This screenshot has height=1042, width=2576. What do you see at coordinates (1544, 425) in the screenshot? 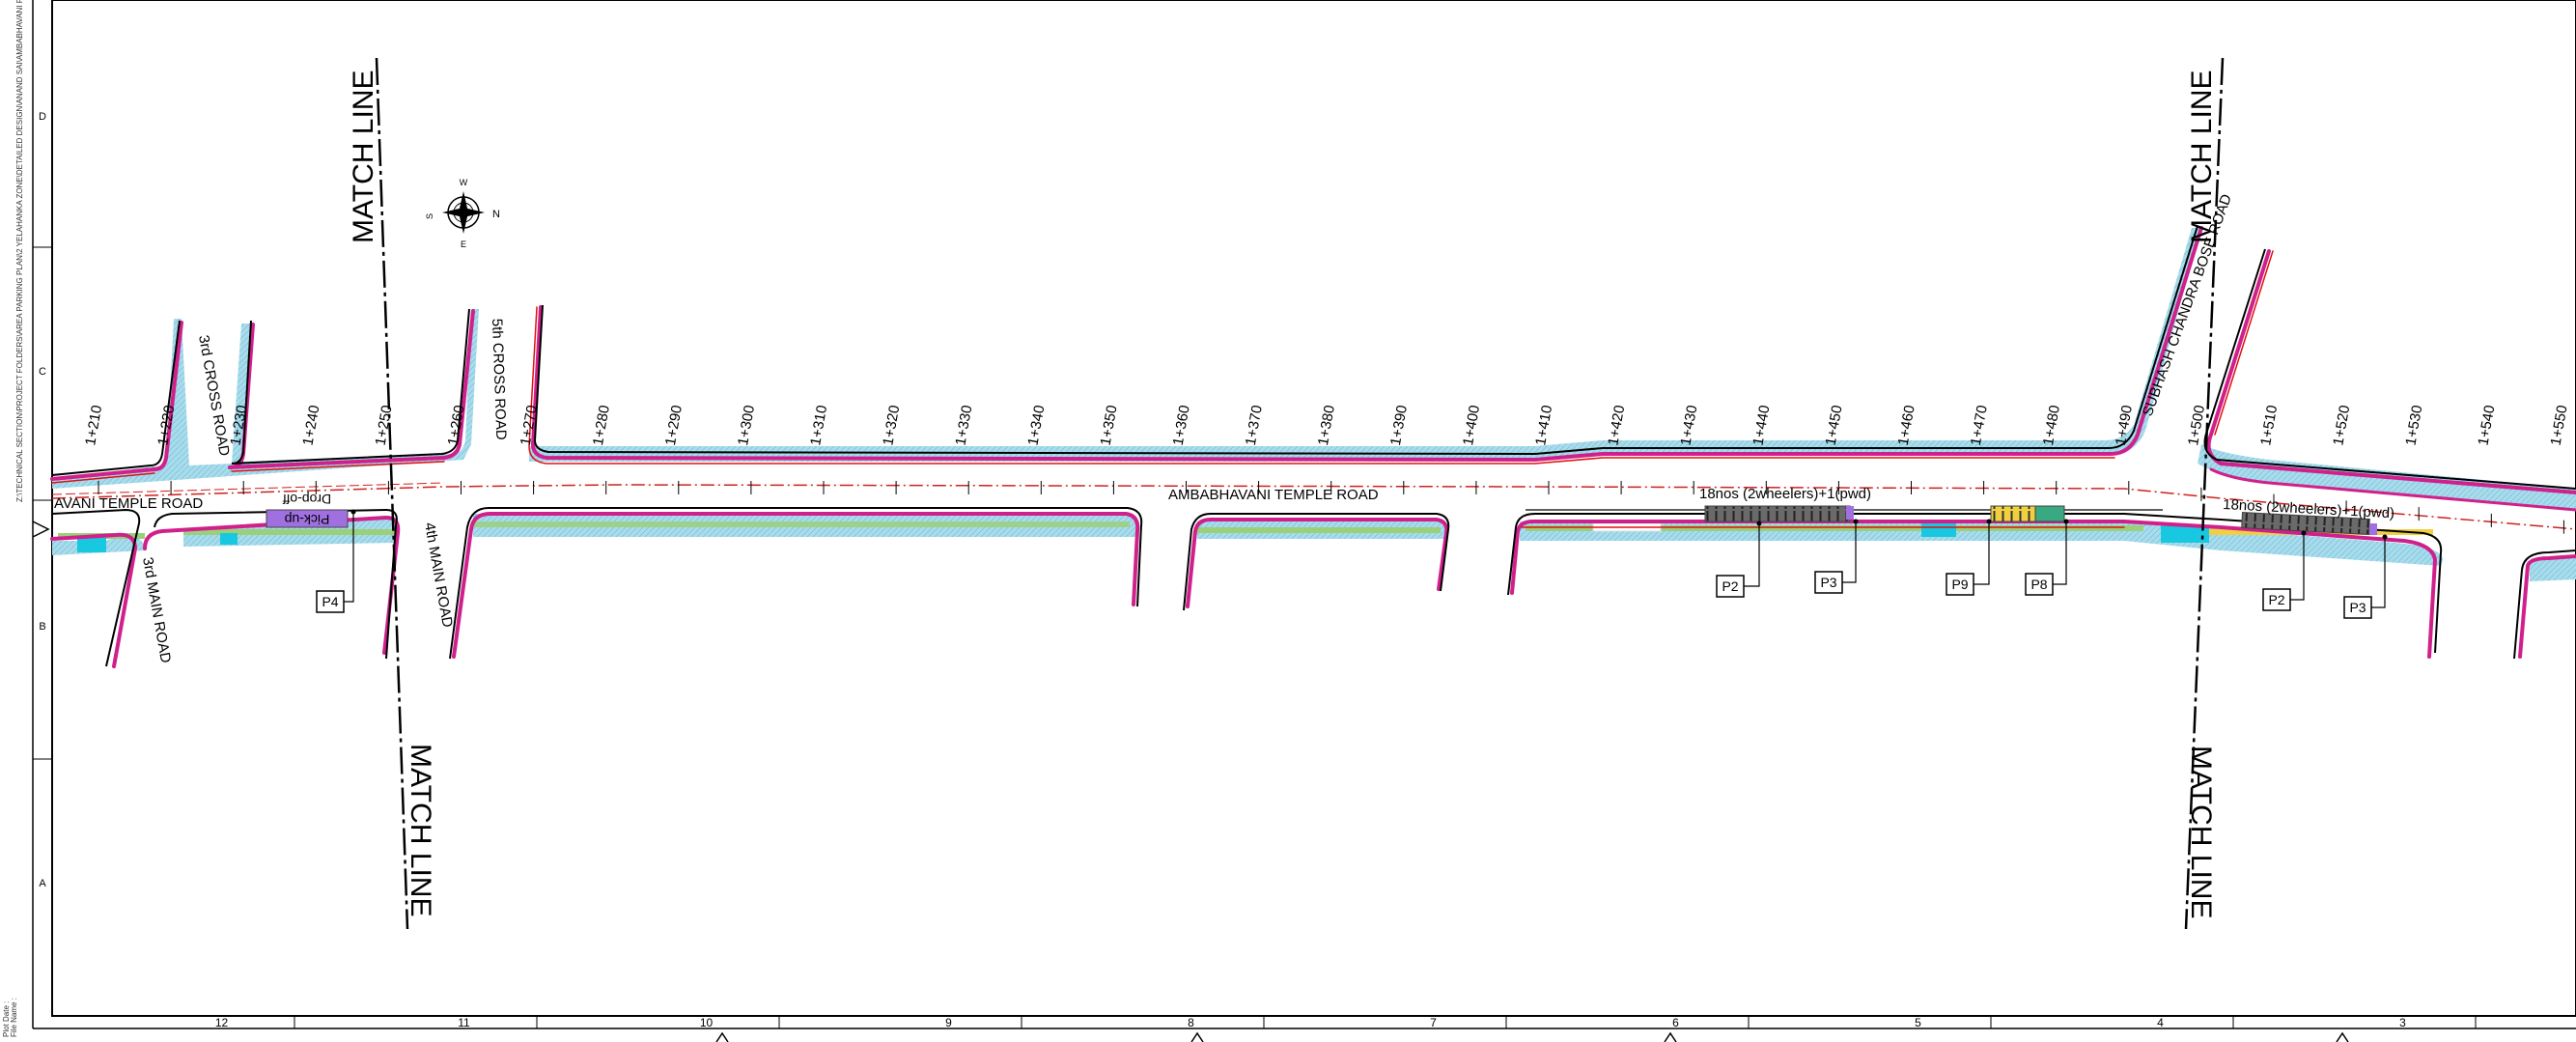
I see `chainage-label: 1+410` at bounding box center [1544, 425].